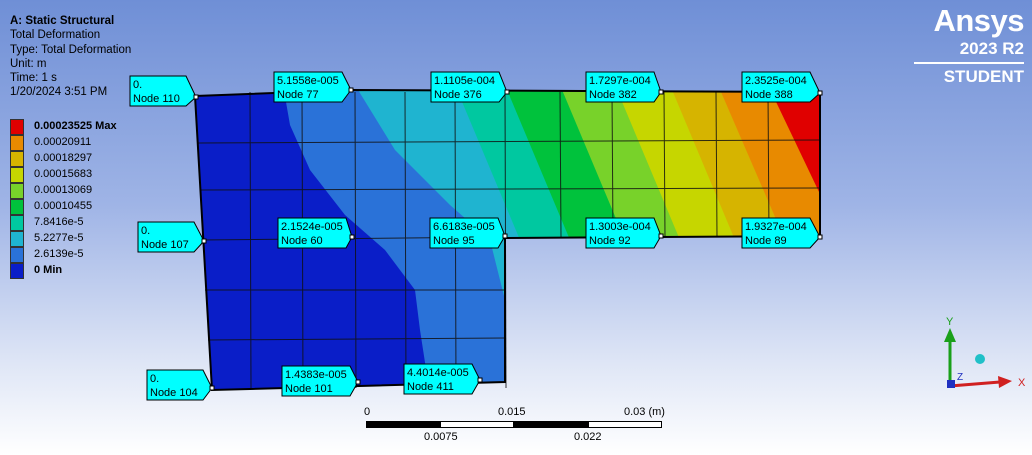  I want to click on probe-value: 4.4014e-005, so click(438, 373).